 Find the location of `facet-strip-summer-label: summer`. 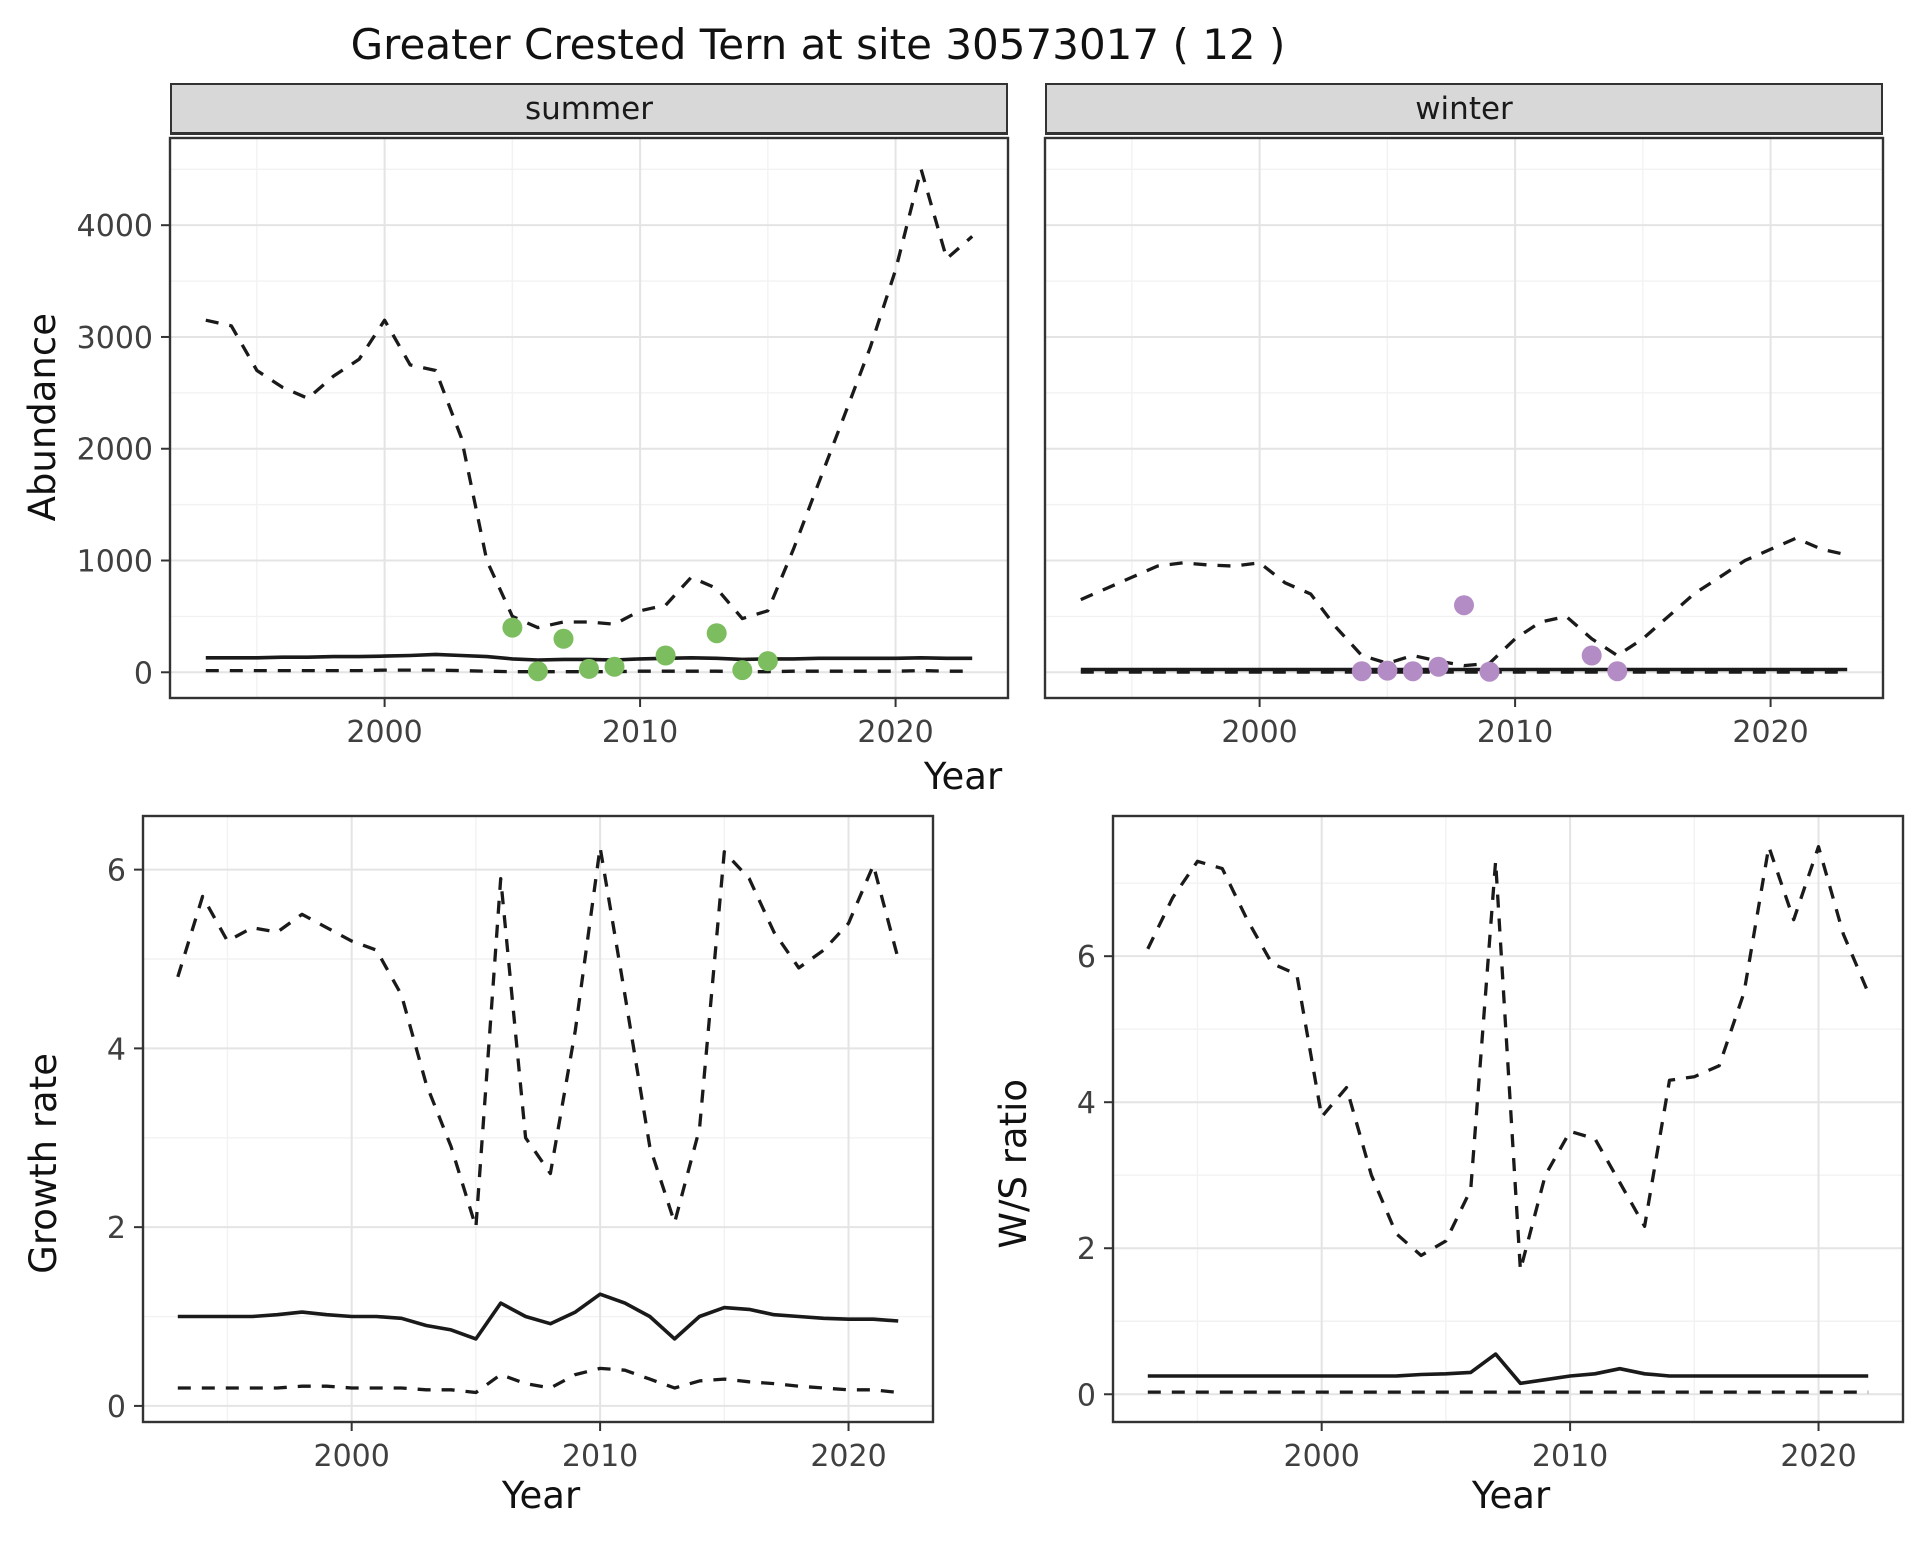

facet-strip-summer-label: summer is located at coordinates (588, 108).